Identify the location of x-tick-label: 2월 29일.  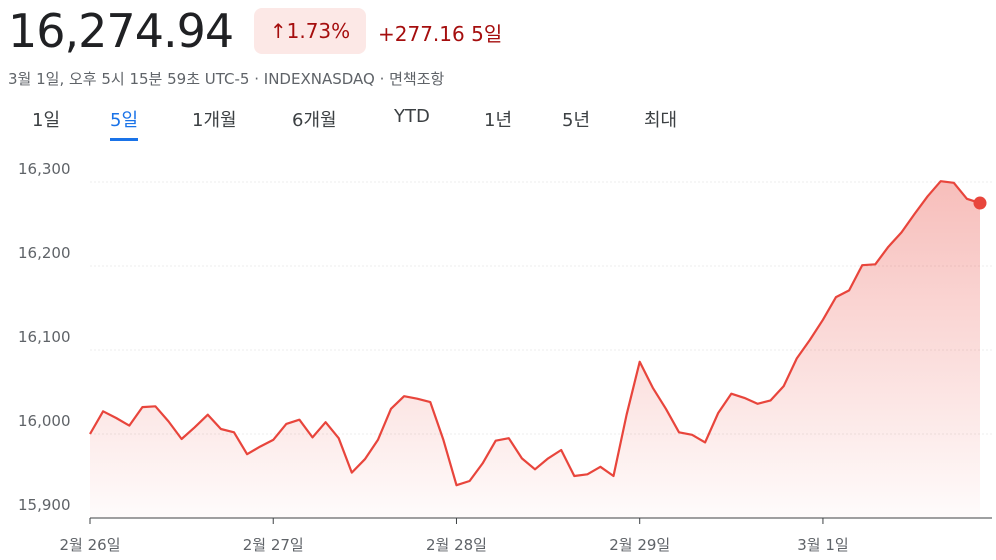
(639, 545).